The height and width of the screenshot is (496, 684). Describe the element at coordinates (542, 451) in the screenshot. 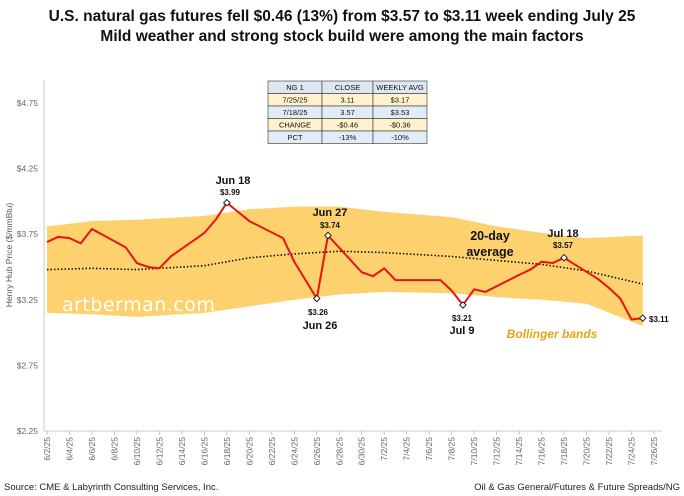

I see `x-tick-label: 7/16/25` at that location.